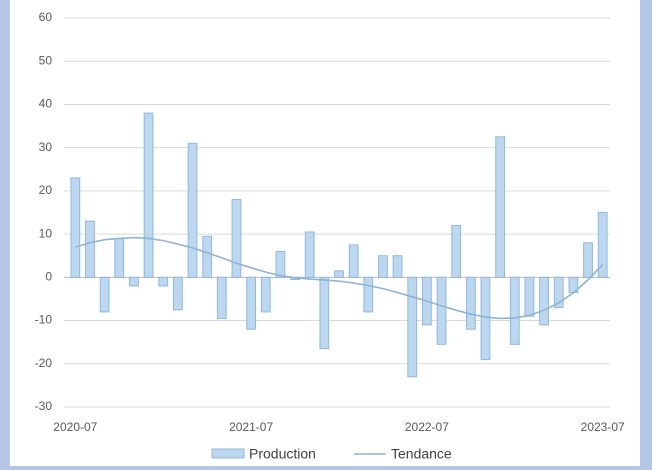 This screenshot has height=470, width=652. What do you see at coordinates (44, 406) in the screenshot?
I see `y-tick-label: -30` at bounding box center [44, 406].